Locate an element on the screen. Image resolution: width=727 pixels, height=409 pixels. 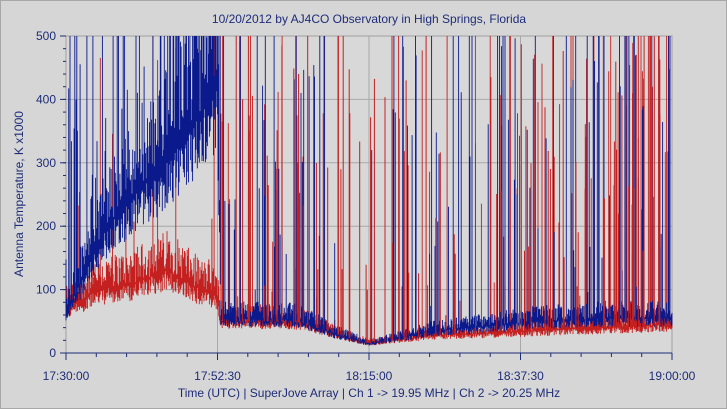
x-tick-label: 19:00:00 is located at coordinates (672, 376).